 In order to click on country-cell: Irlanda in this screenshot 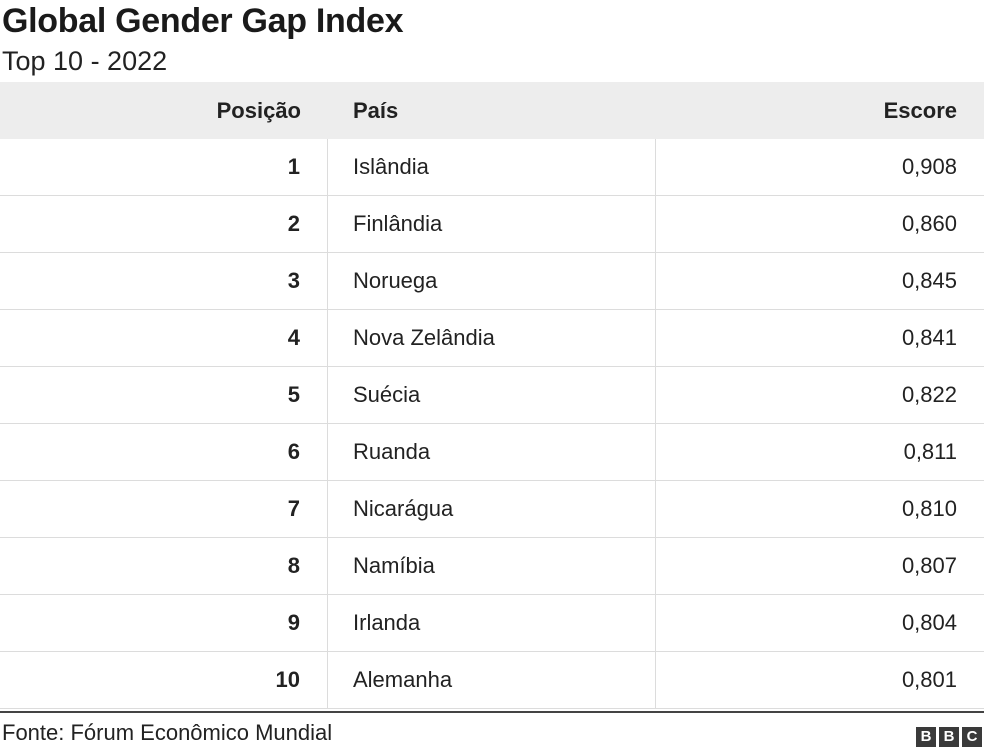, I will do `click(492, 623)`.